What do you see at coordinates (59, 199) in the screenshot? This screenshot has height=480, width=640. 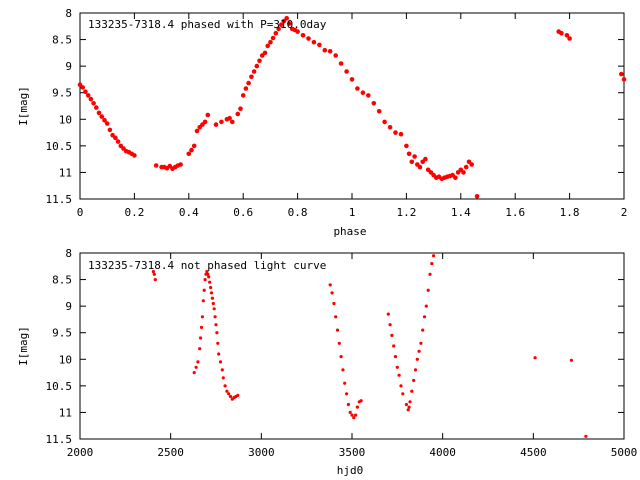 I see `y-tick-label: 11.5` at bounding box center [59, 199].